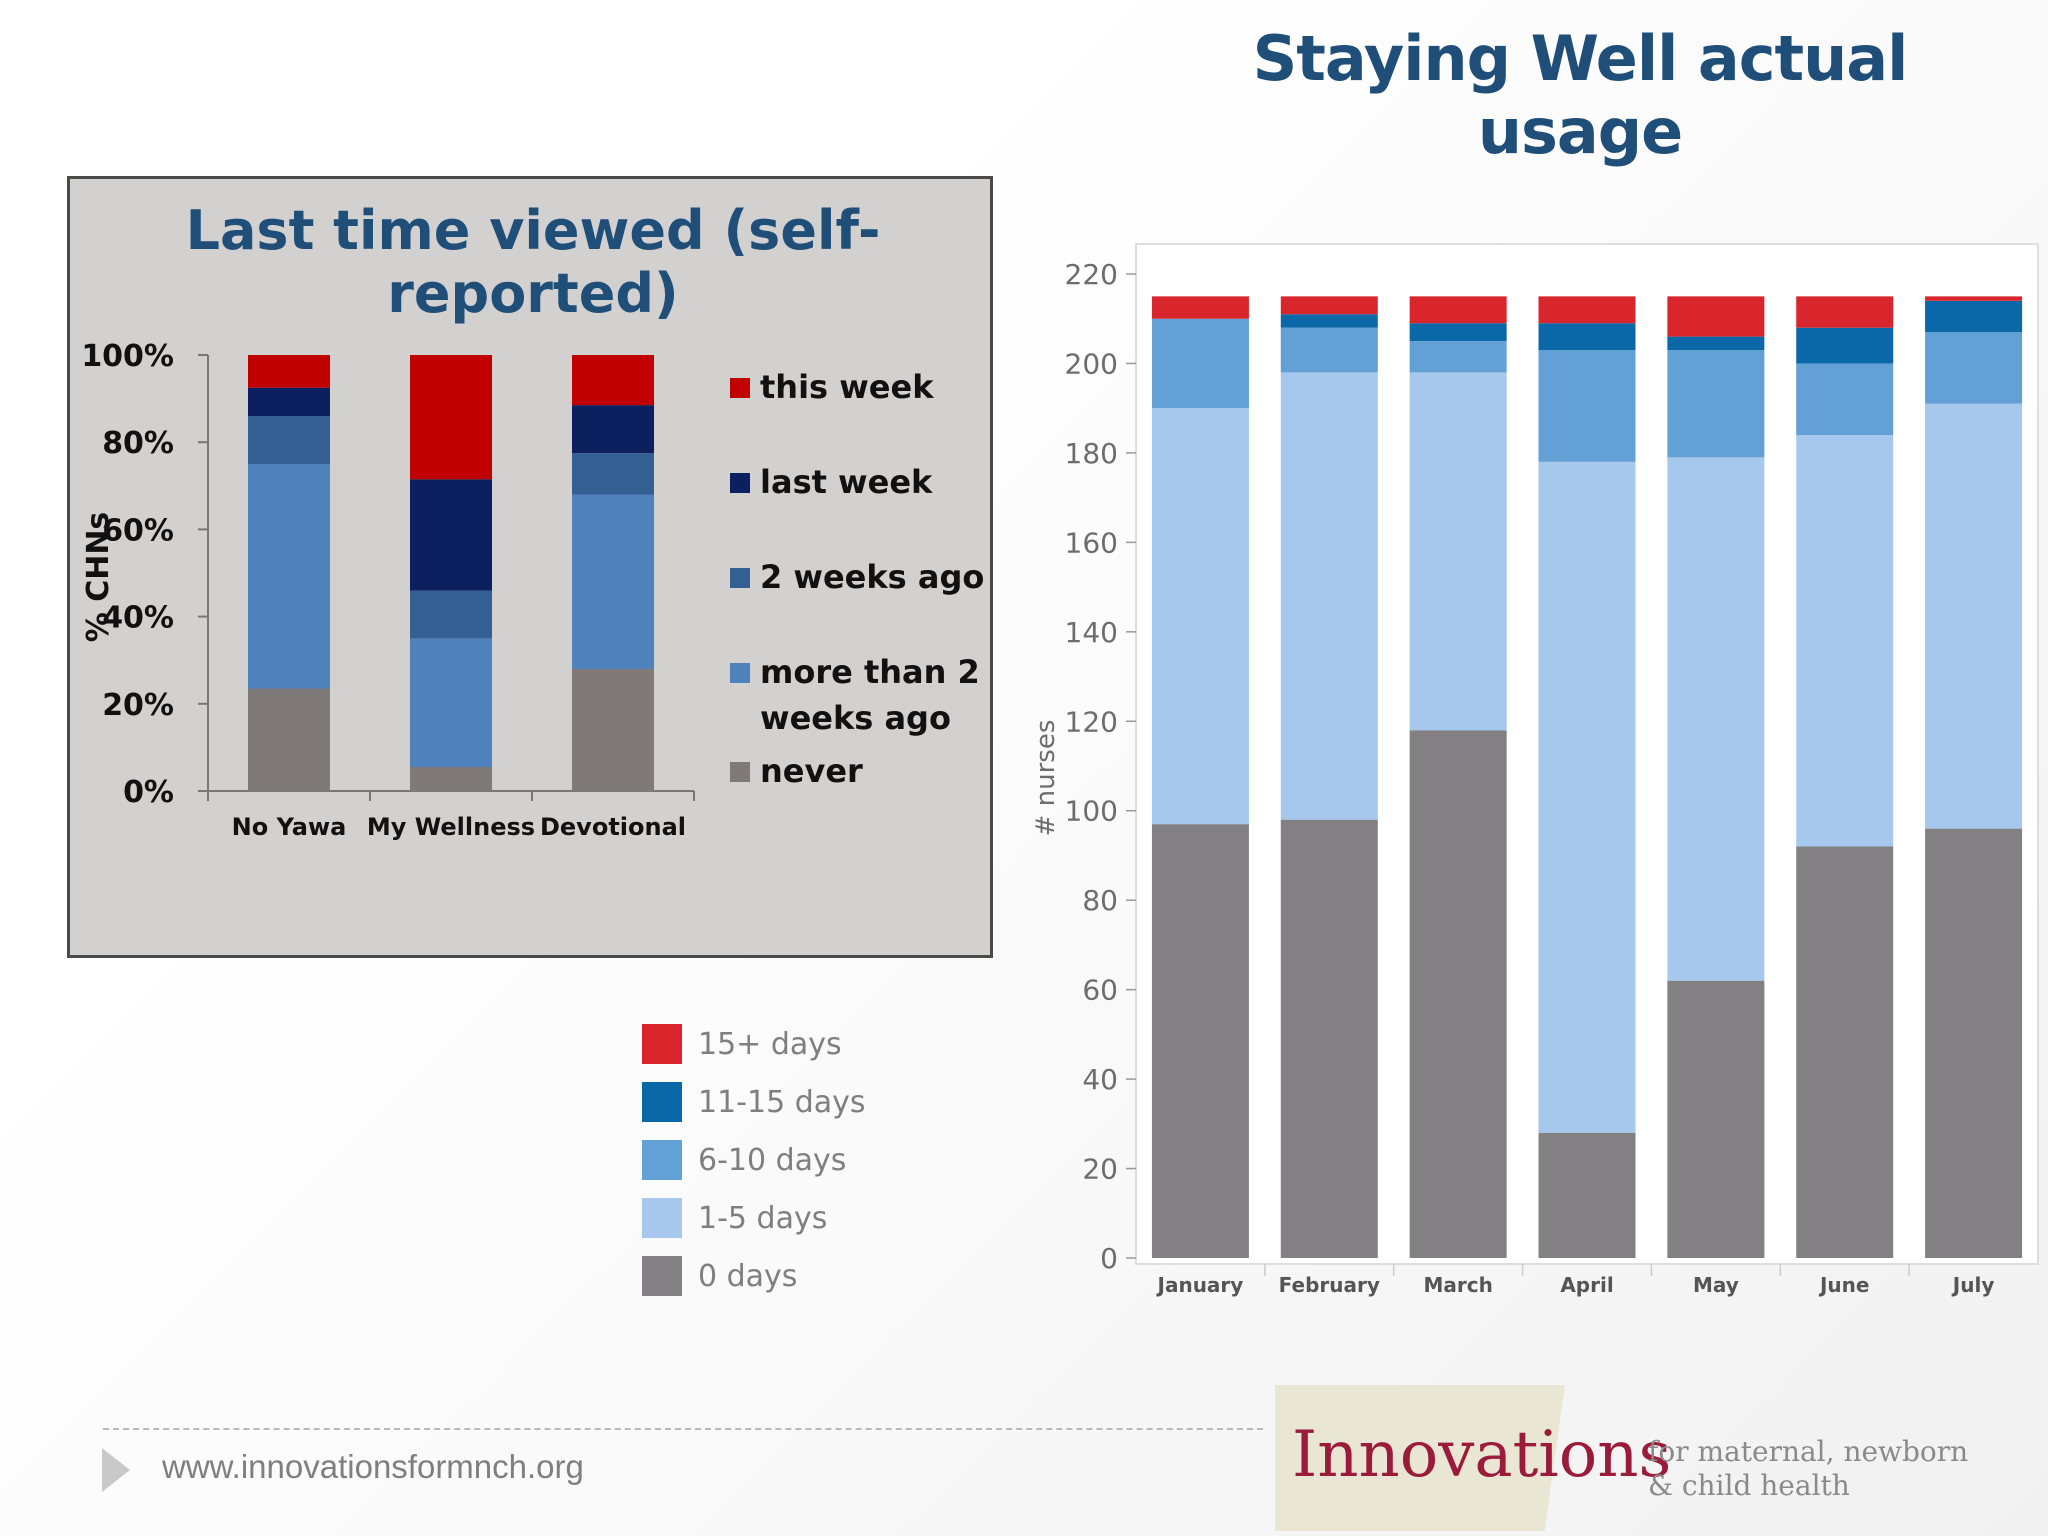  Describe the element at coordinates (613, 429) in the screenshot. I see `bar-segment-devotional-last-week` at that location.